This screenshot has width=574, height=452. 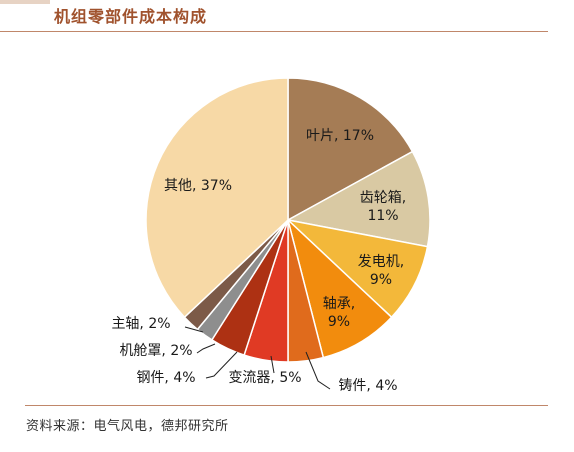 What do you see at coordinates (127, 426) in the screenshot?
I see `source-note: 资料来源：电气风电，德邦研究所` at bounding box center [127, 426].